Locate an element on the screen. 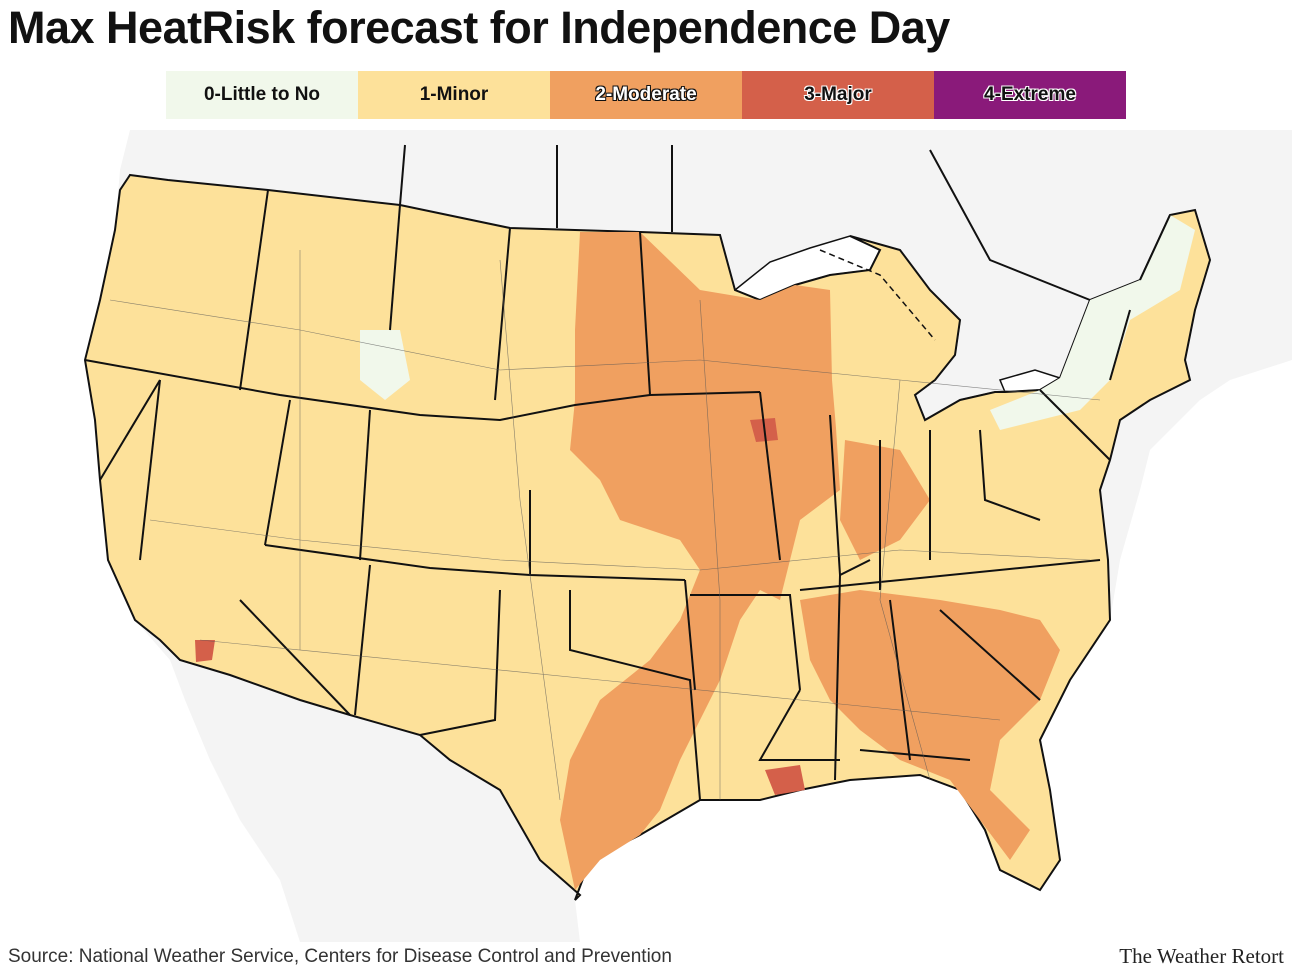 Image resolution: width=1292 pixels, height=975 pixels. moderate-zone-southeast is located at coordinates (930, 725).